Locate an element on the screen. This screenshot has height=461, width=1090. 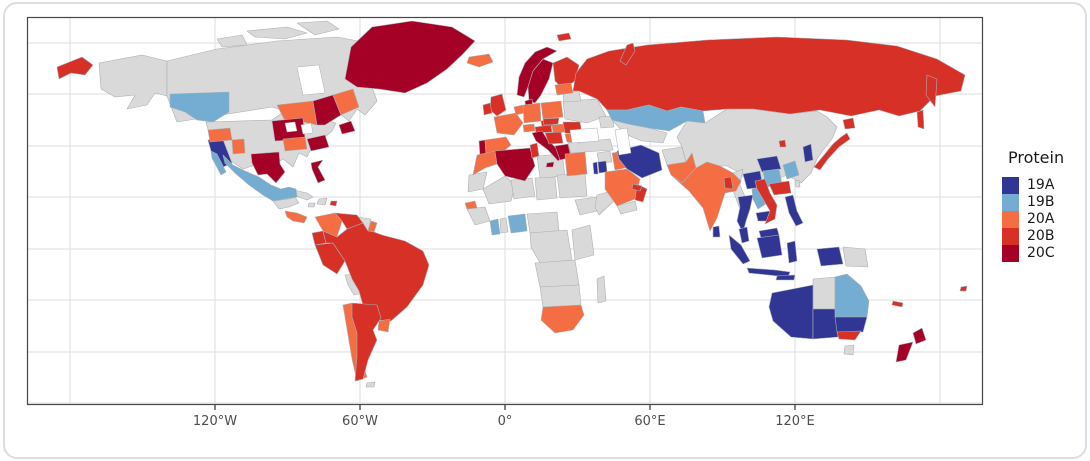
x-axis-tick-marks is located at coordinates (505, 407).